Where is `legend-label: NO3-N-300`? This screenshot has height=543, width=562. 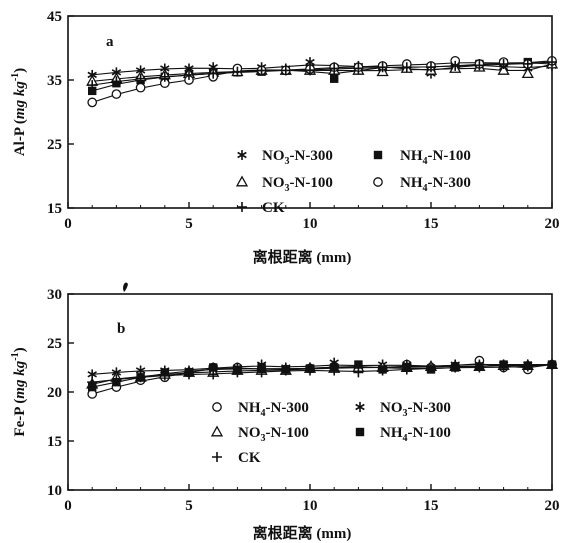 legend-label: NO3-N-300 is located at coordinates (297, 157).